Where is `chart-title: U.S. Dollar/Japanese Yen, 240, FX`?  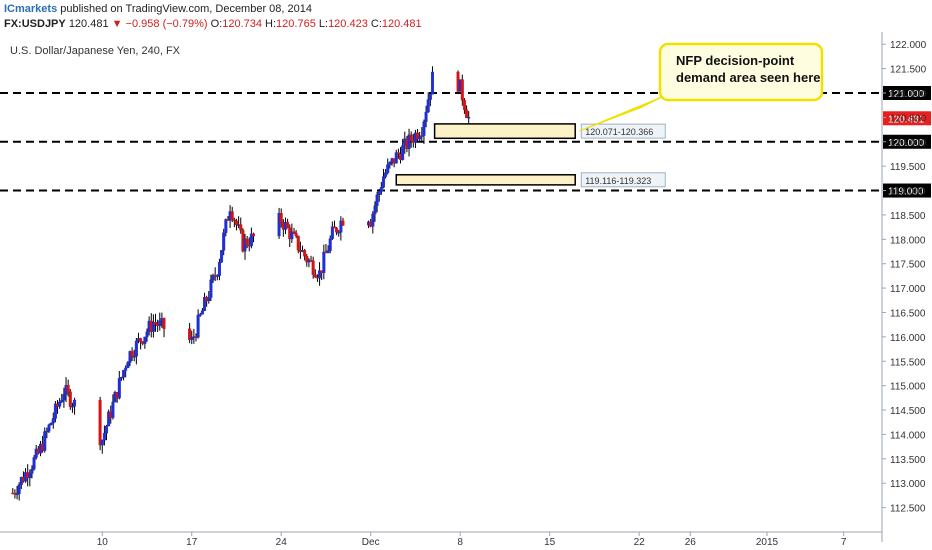 chart-title: U.S. Dollar/Japanese Yen, 240, FX is located at coordinates (95, 51).